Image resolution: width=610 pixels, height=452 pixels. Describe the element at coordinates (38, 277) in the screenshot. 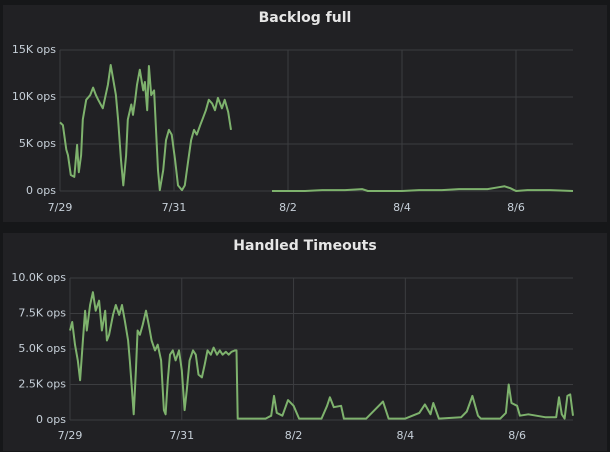

I see `y-tick-label: 10.0K ops` at that location.